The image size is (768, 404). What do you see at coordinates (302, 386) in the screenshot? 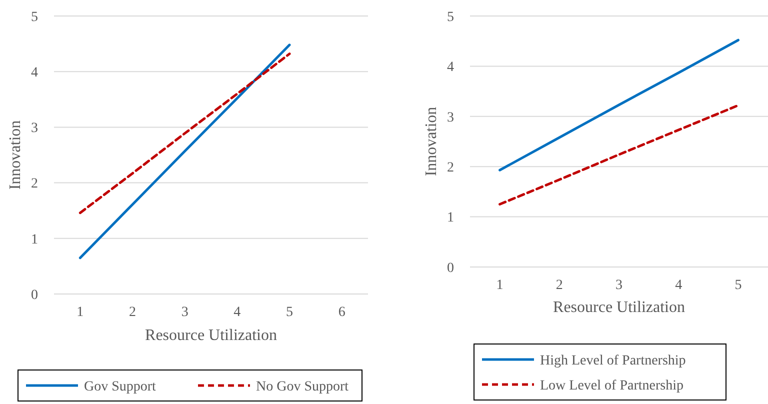
I see `legend-label: No Gov Support` at bounding box center [302, 386].